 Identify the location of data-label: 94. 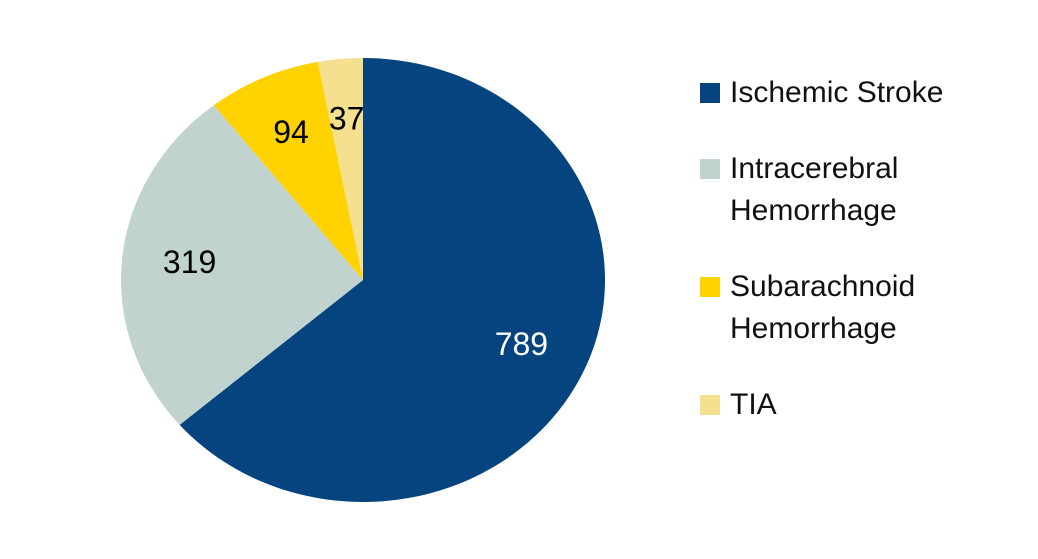
(291, 132).